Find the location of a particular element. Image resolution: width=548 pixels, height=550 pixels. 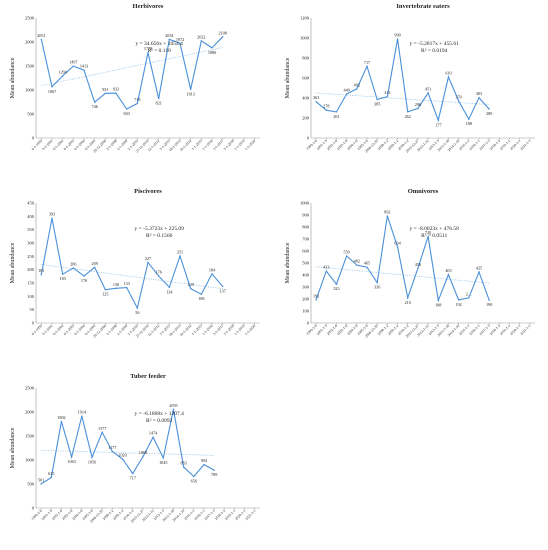

y-tick-label: 1000 is located at coordinates (305, 203).